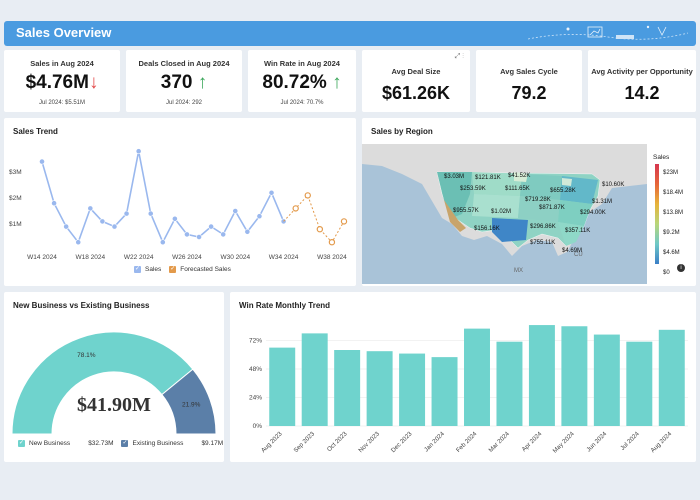 The image size is (700, 500). I want to click on legend-checkbox-existing, so click(125, 443).